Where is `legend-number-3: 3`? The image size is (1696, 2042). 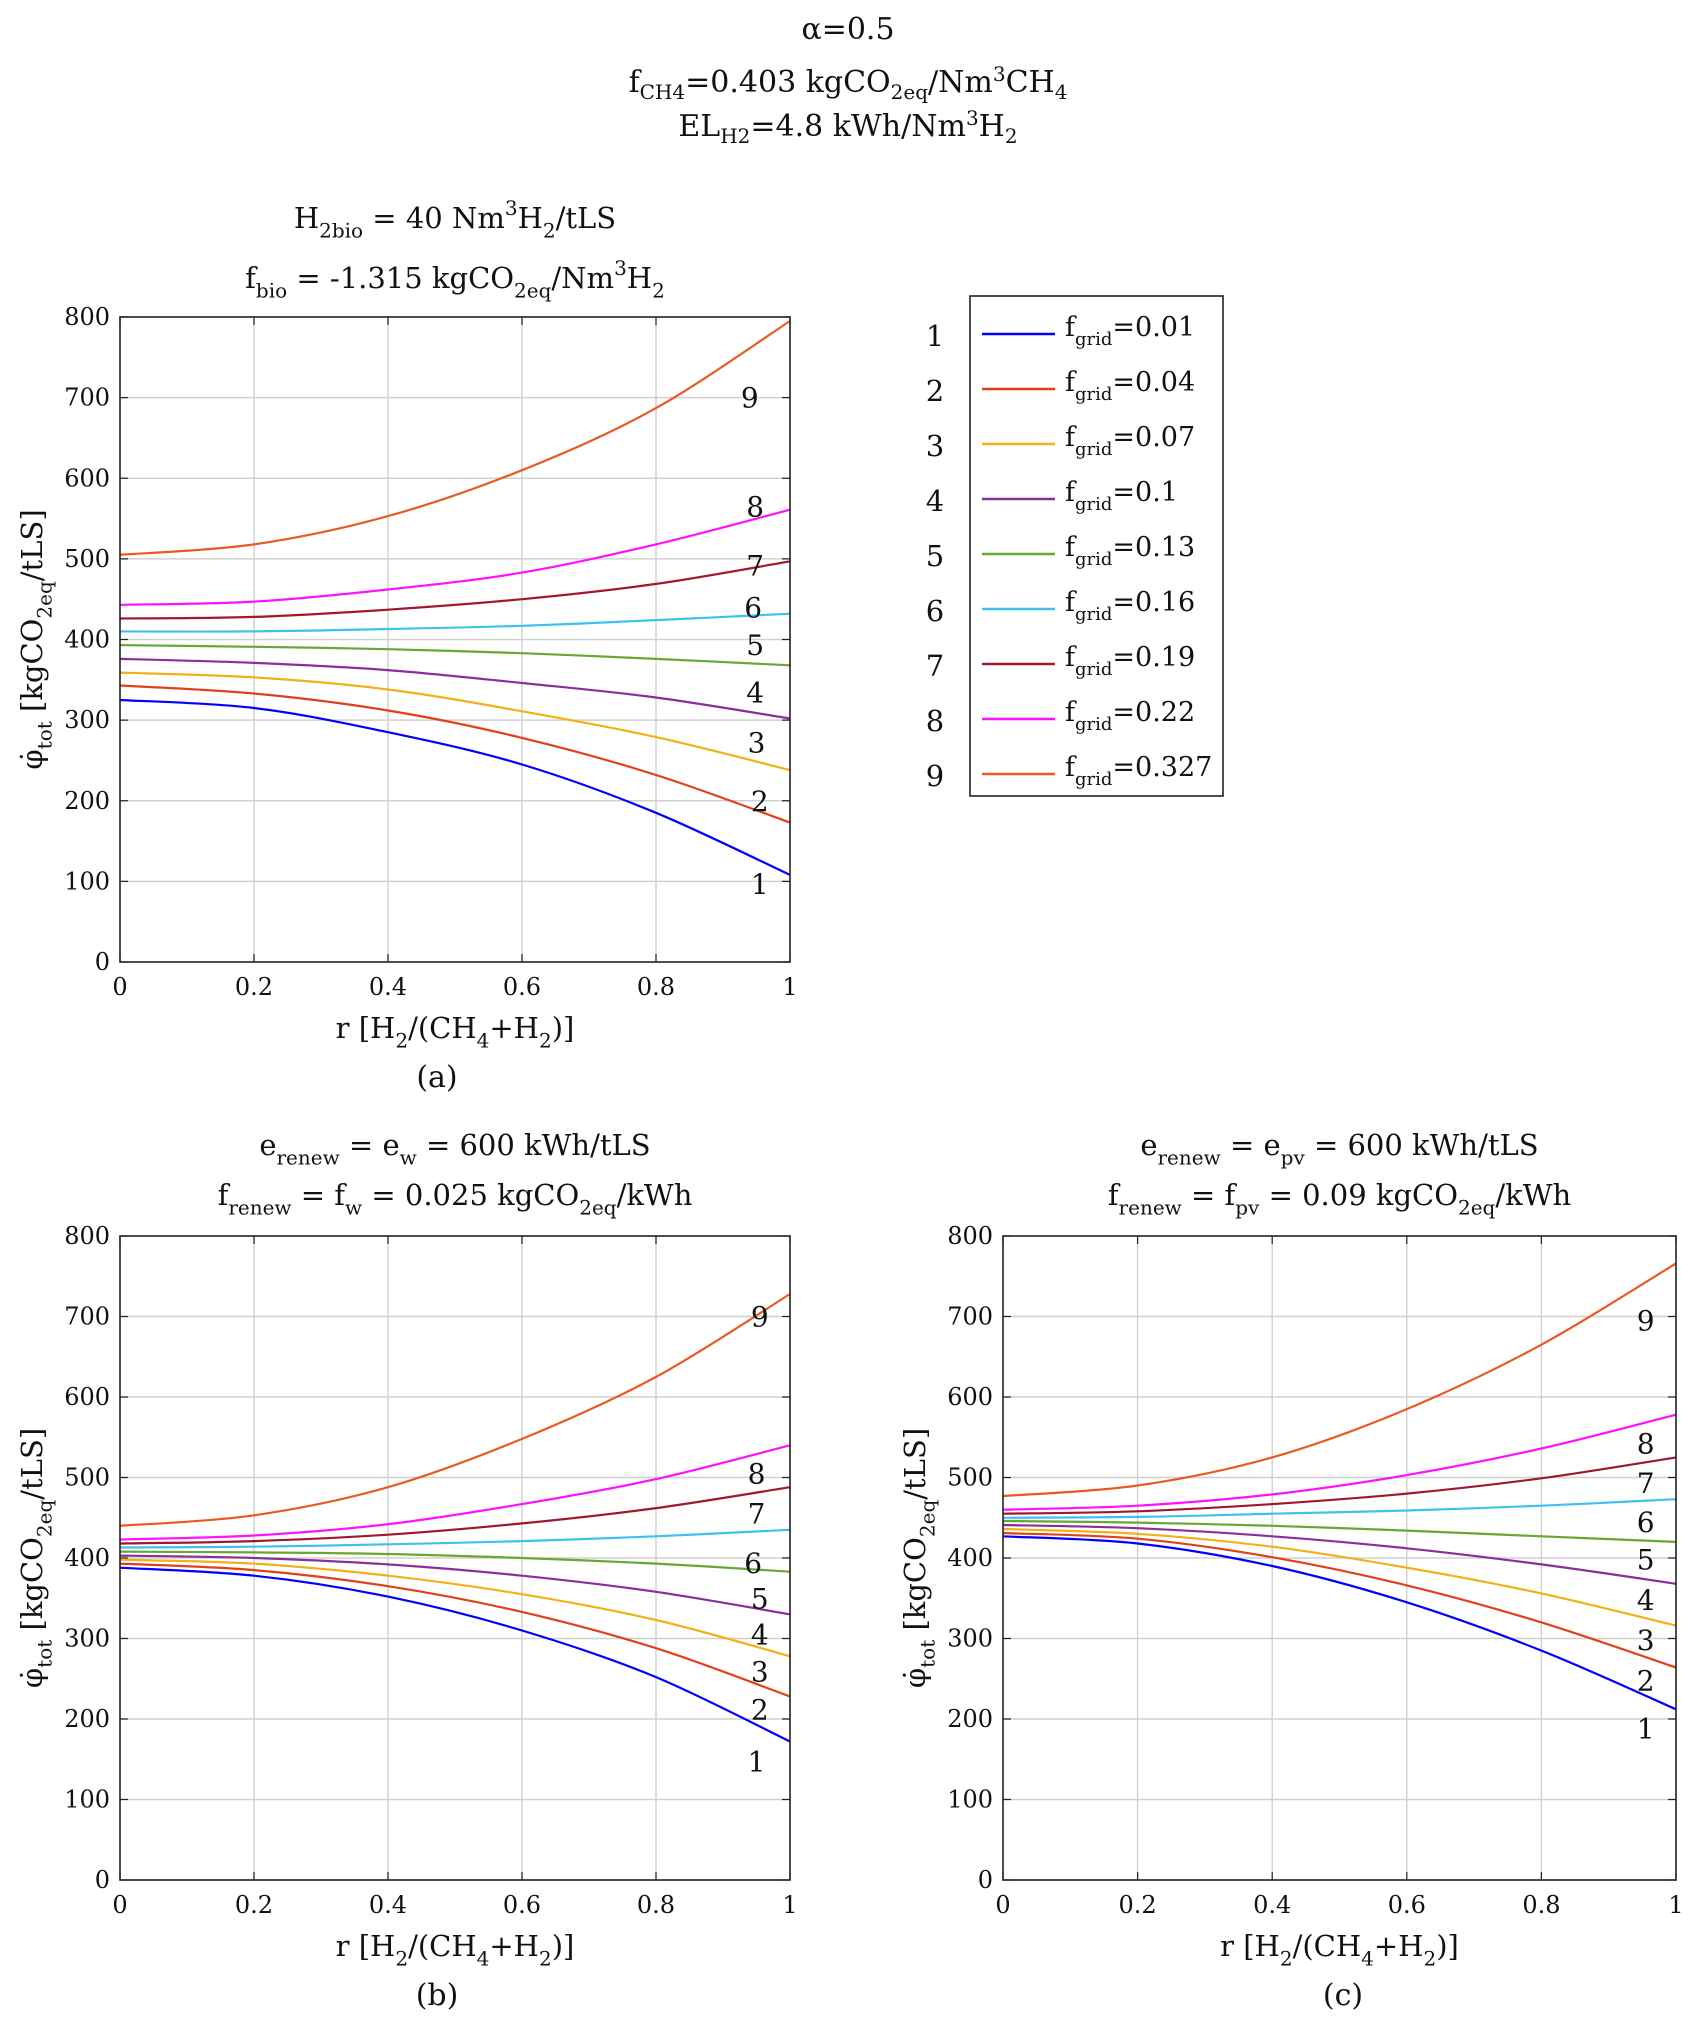 legend-number-3: 3 is located at coordinates (935, 446).